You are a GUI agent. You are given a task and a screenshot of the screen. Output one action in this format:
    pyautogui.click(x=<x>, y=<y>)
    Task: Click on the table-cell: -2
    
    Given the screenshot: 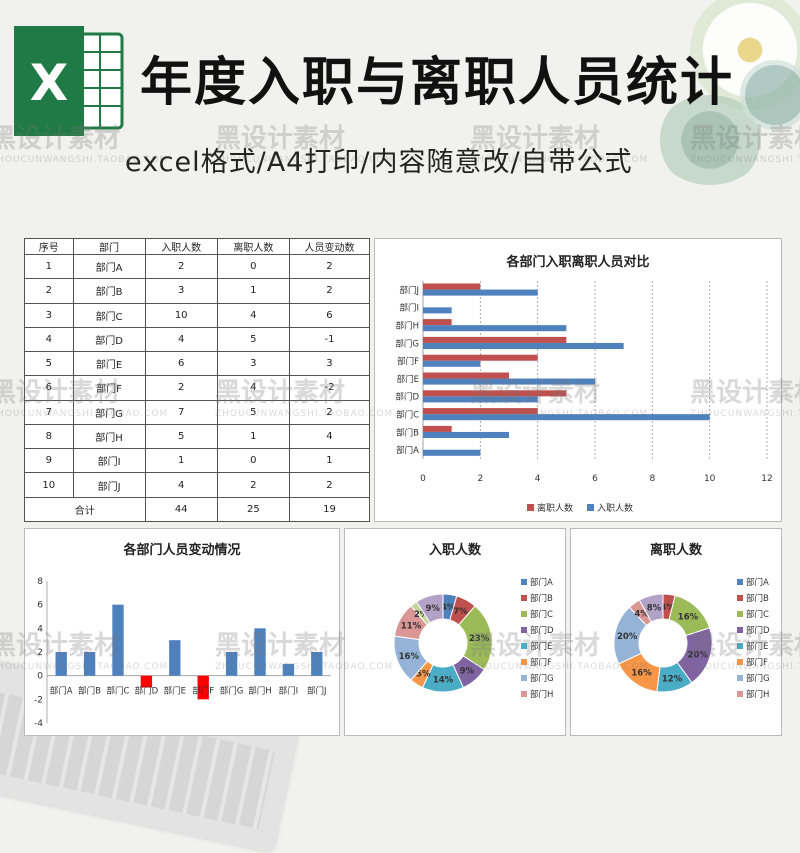 What is the action you would take?
    pyautogui.click(x=329, y=388)
    